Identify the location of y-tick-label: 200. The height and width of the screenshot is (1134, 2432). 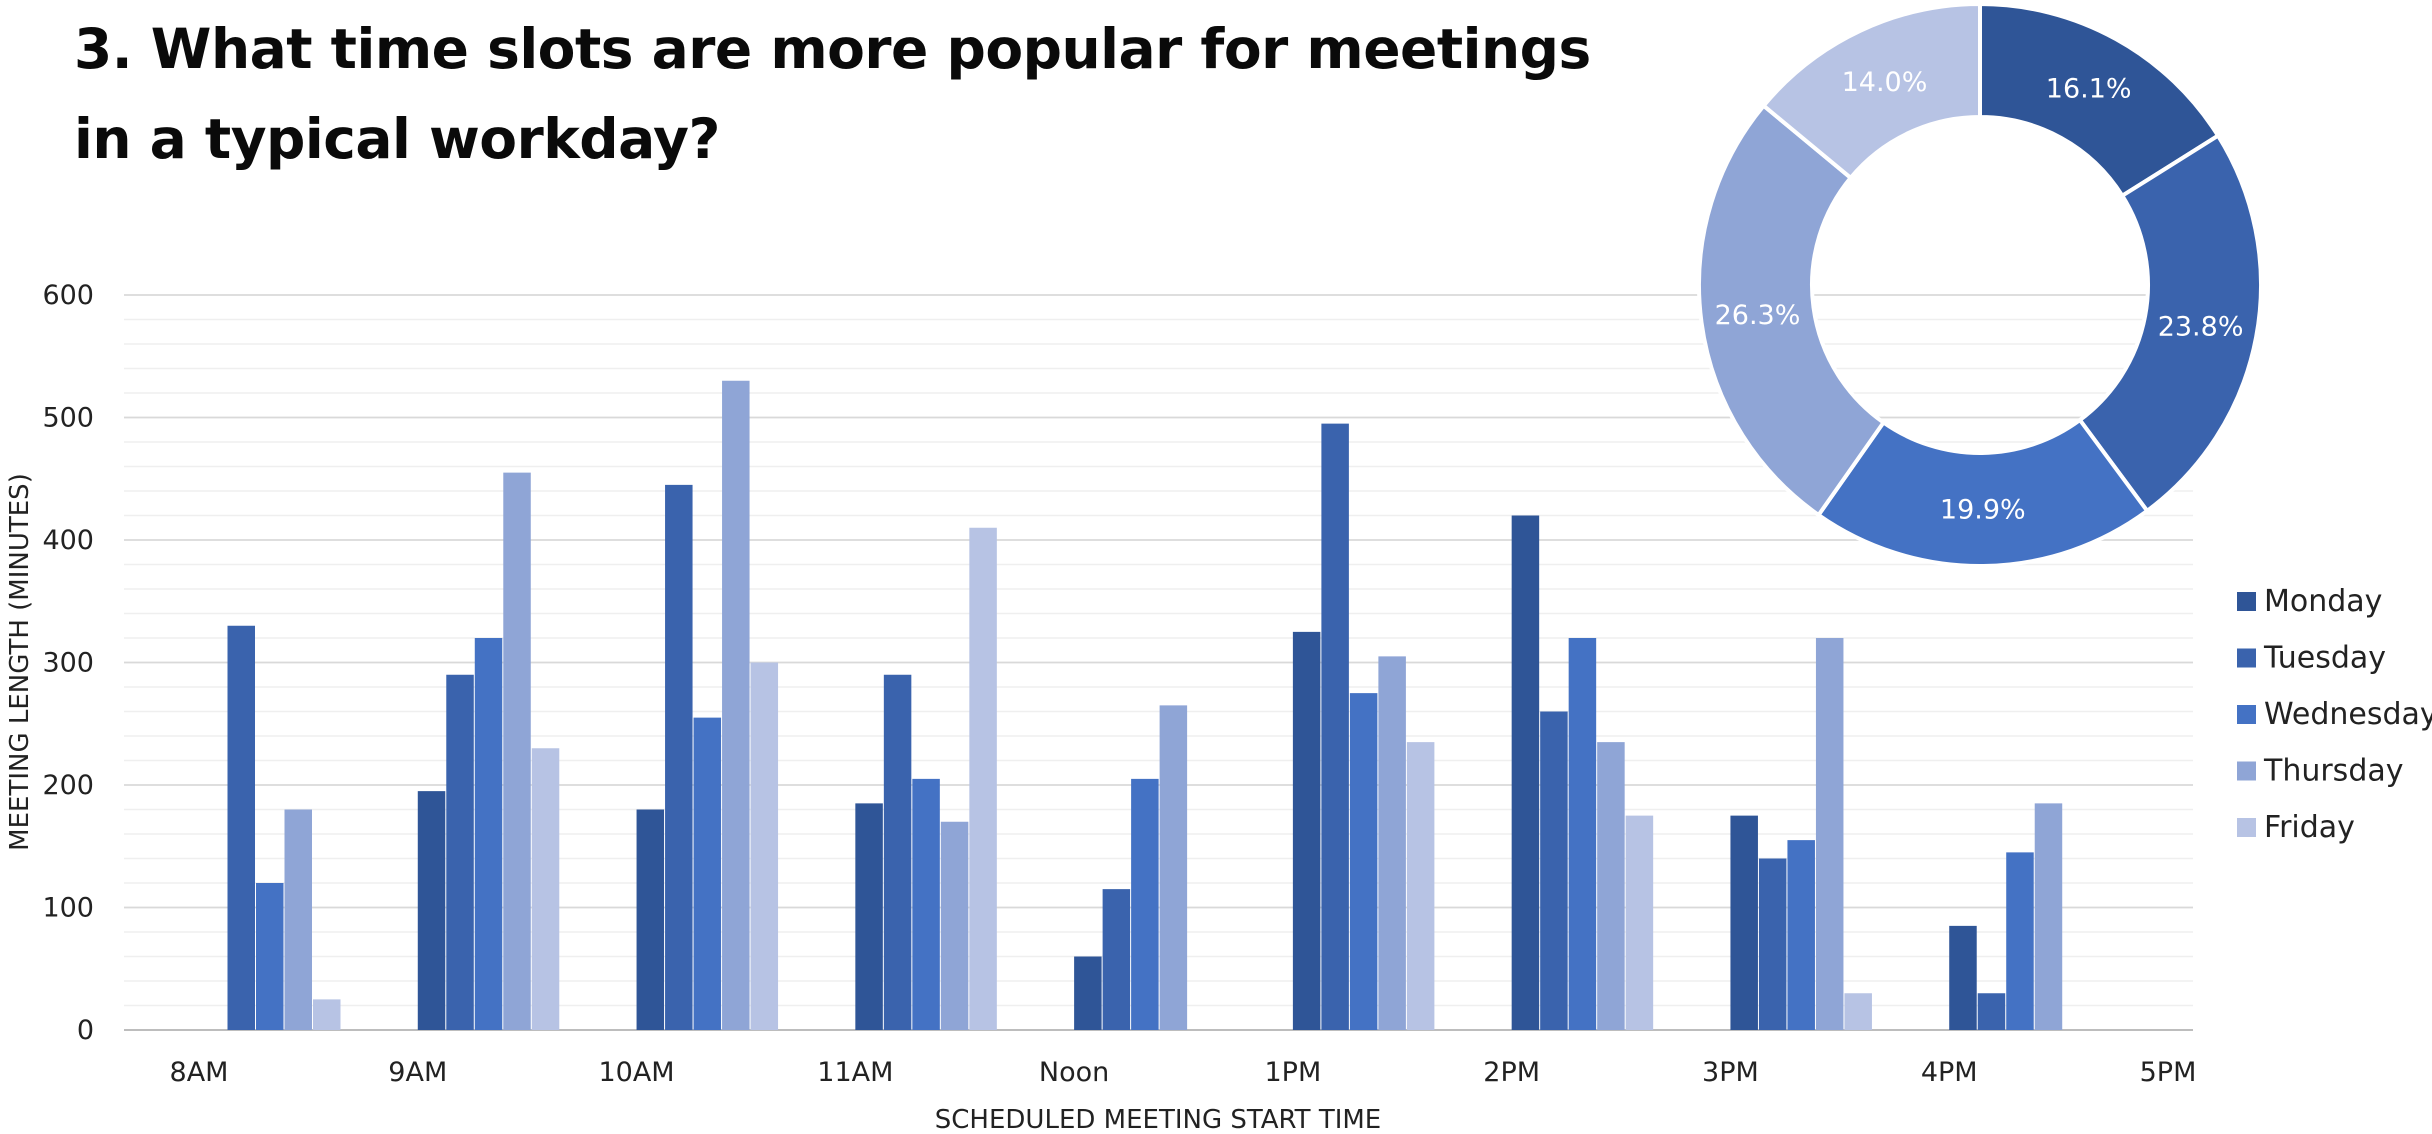
(68, 785).